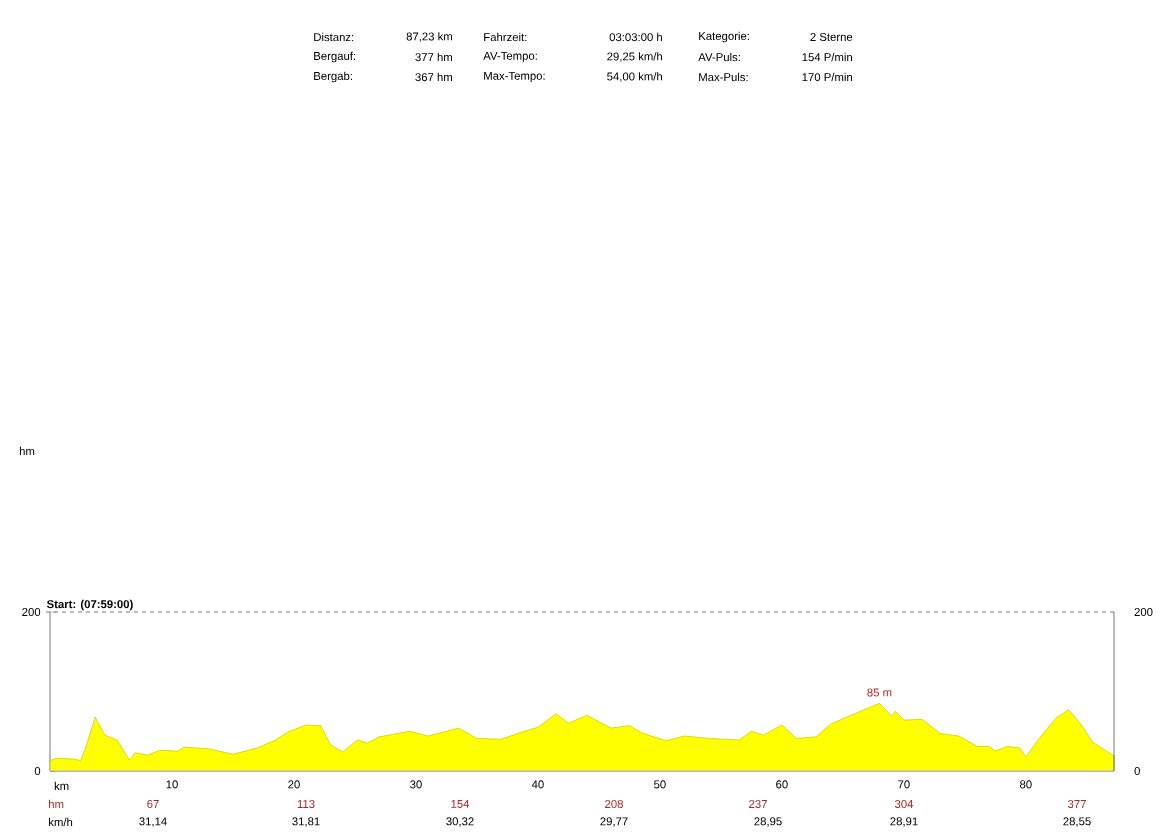 This screenshot has height=834, width=1165. I want to click on text: 30,32, so click(460, 822).